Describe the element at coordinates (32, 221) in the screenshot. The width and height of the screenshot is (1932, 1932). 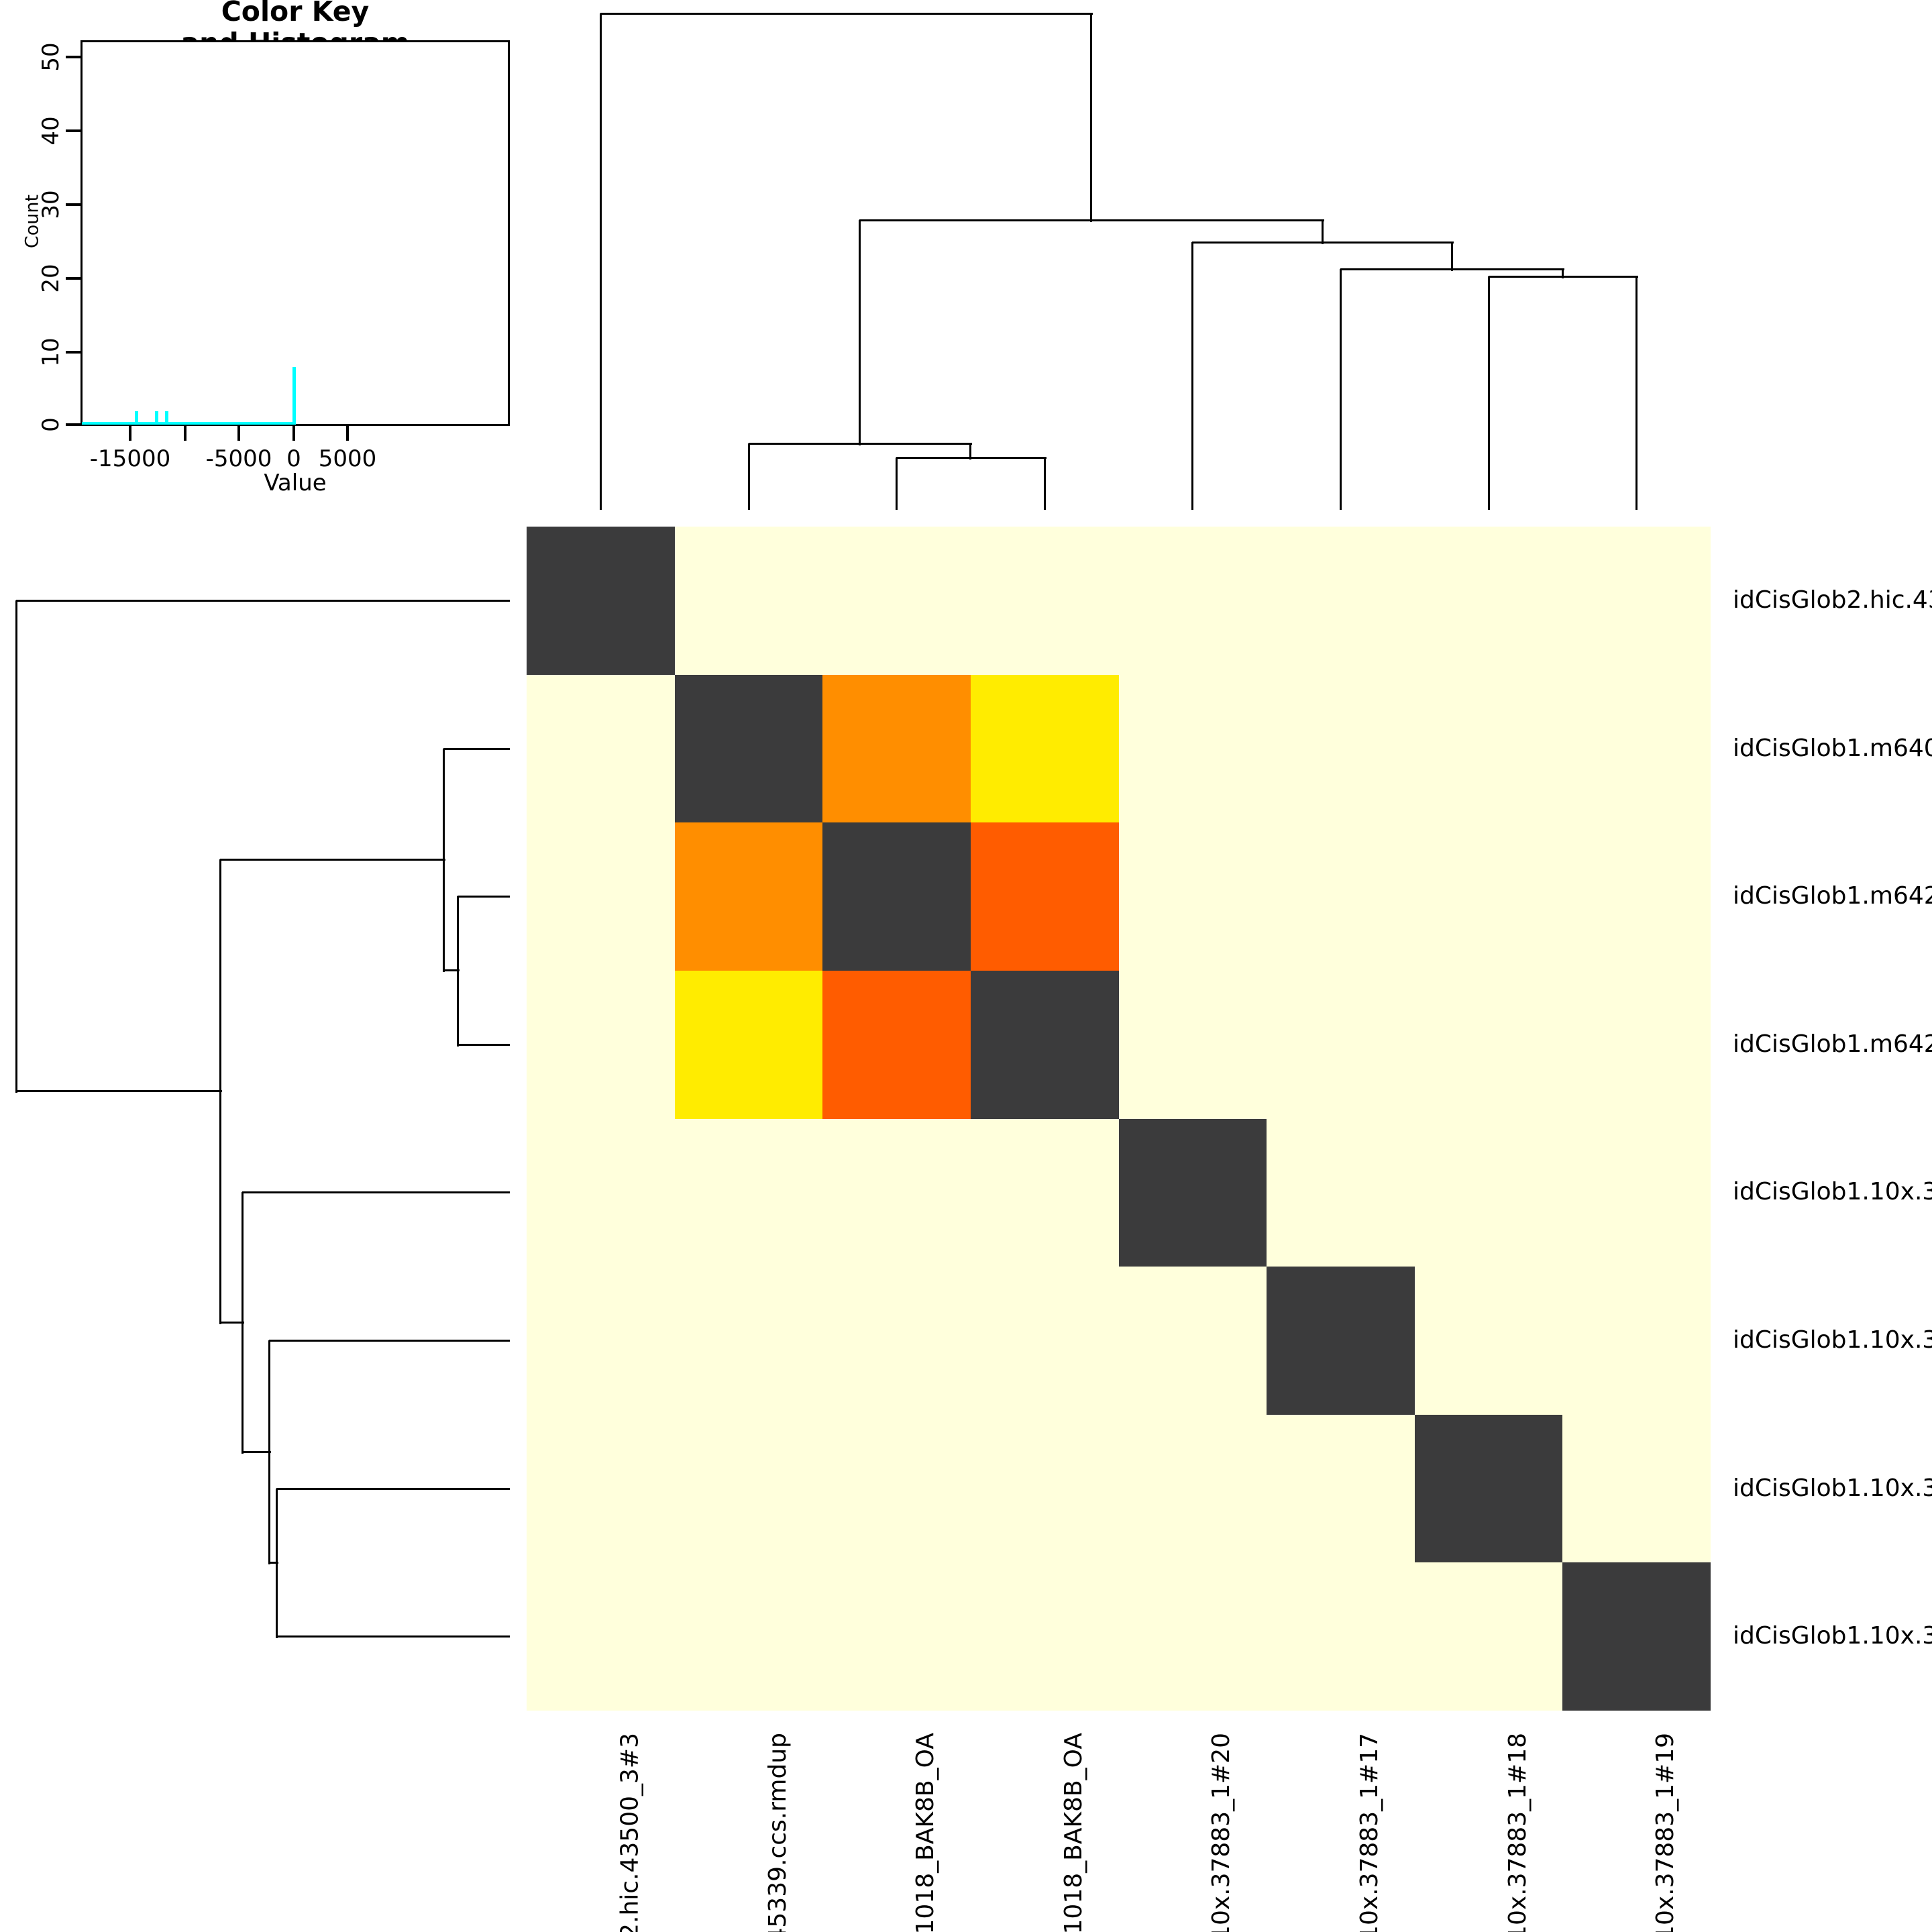
I see `color-key-y-axis-label: Count` at that location.